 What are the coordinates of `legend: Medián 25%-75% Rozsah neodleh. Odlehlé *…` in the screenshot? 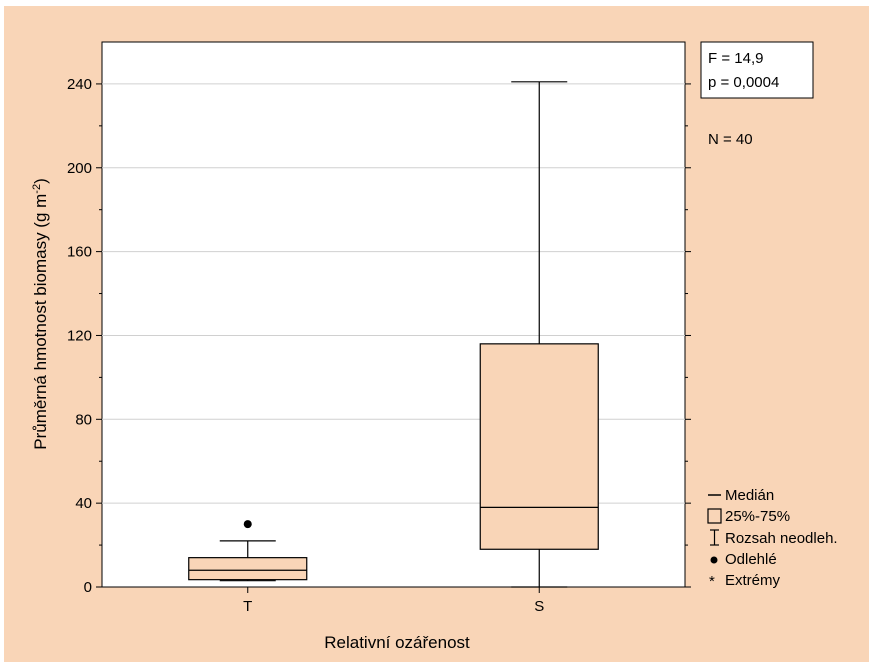 It's located at (772, 538).